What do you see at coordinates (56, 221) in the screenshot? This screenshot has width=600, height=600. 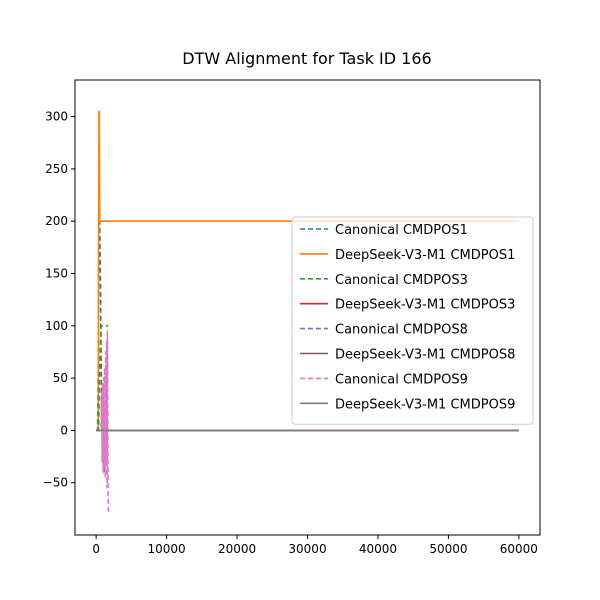 I see `y-tick-label: 200` at bounding box center [56, 221].